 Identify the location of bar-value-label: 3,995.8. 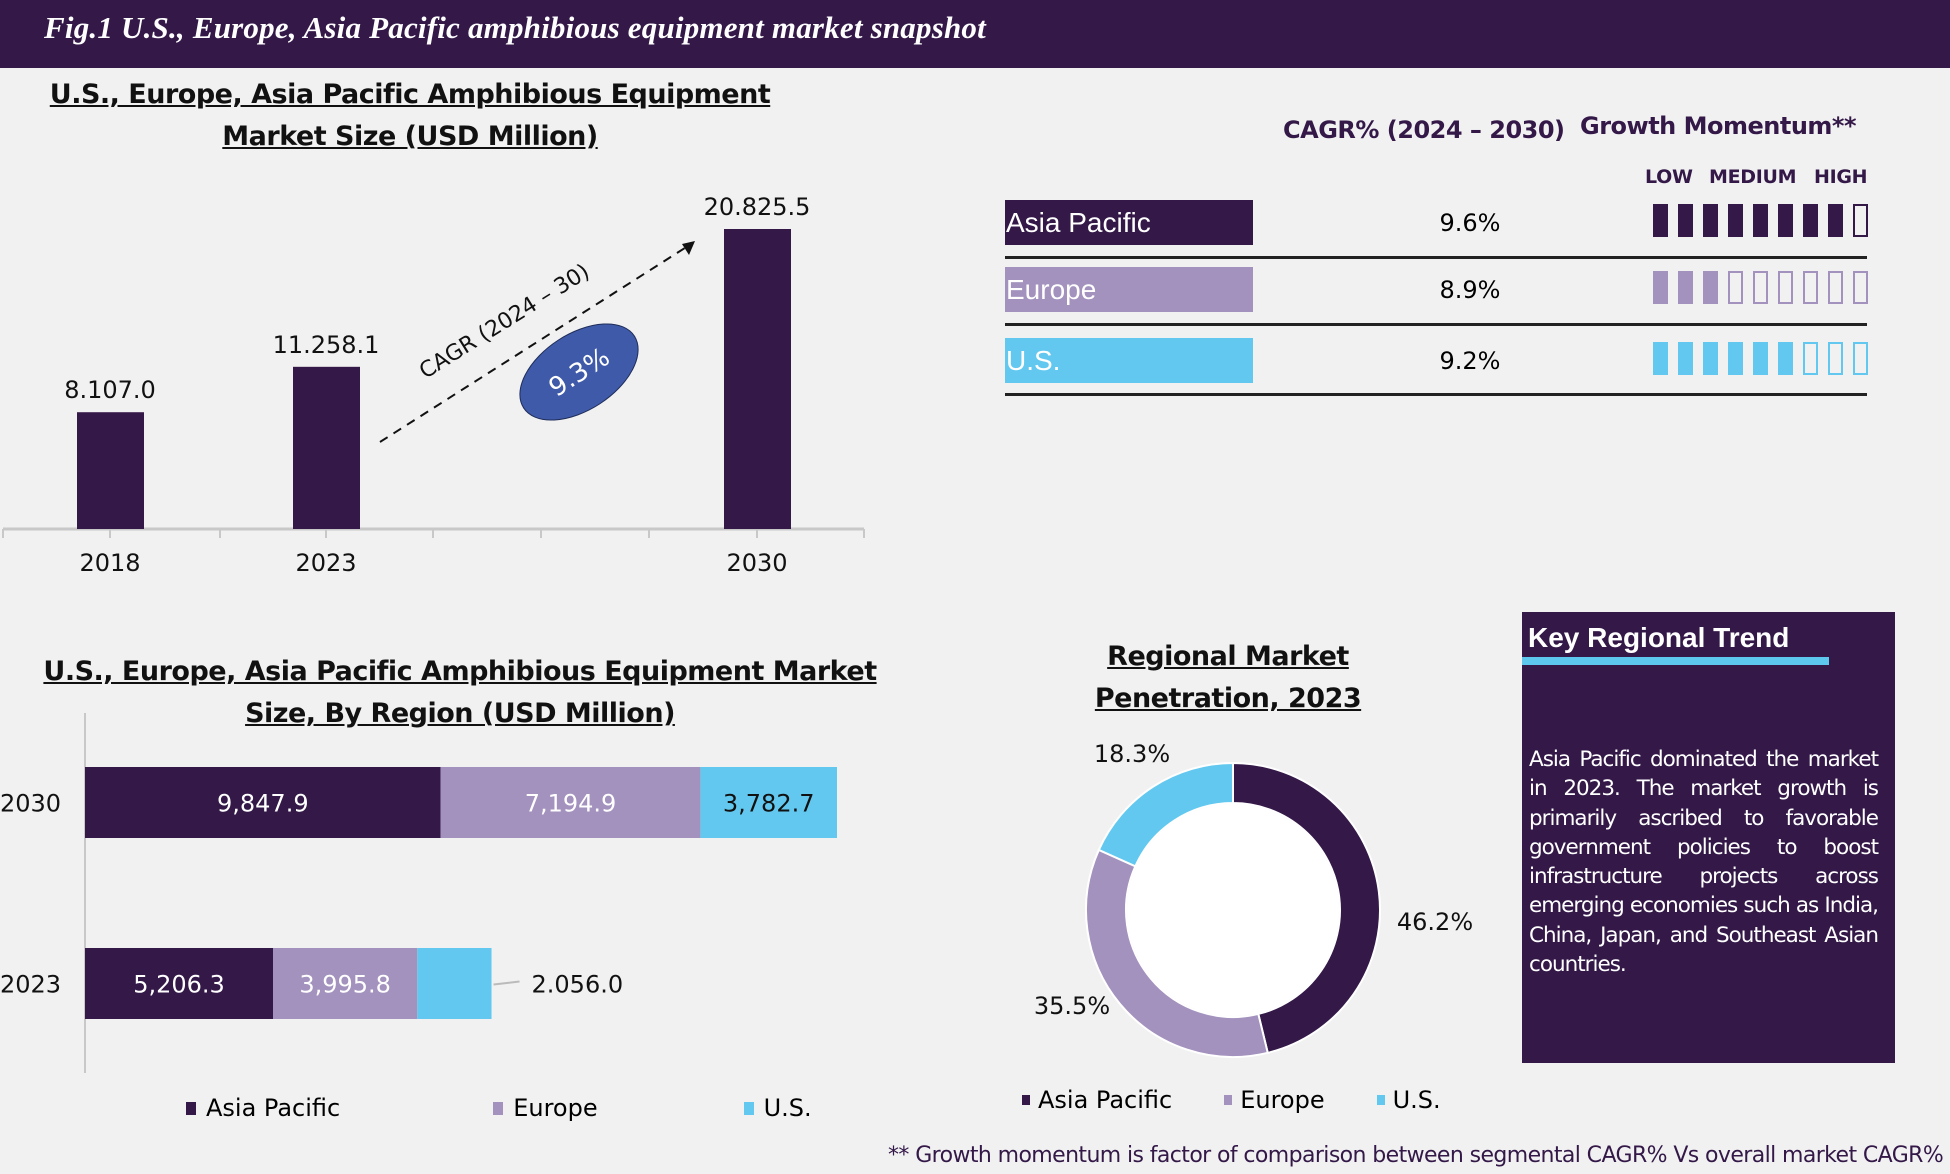
(345, 985).